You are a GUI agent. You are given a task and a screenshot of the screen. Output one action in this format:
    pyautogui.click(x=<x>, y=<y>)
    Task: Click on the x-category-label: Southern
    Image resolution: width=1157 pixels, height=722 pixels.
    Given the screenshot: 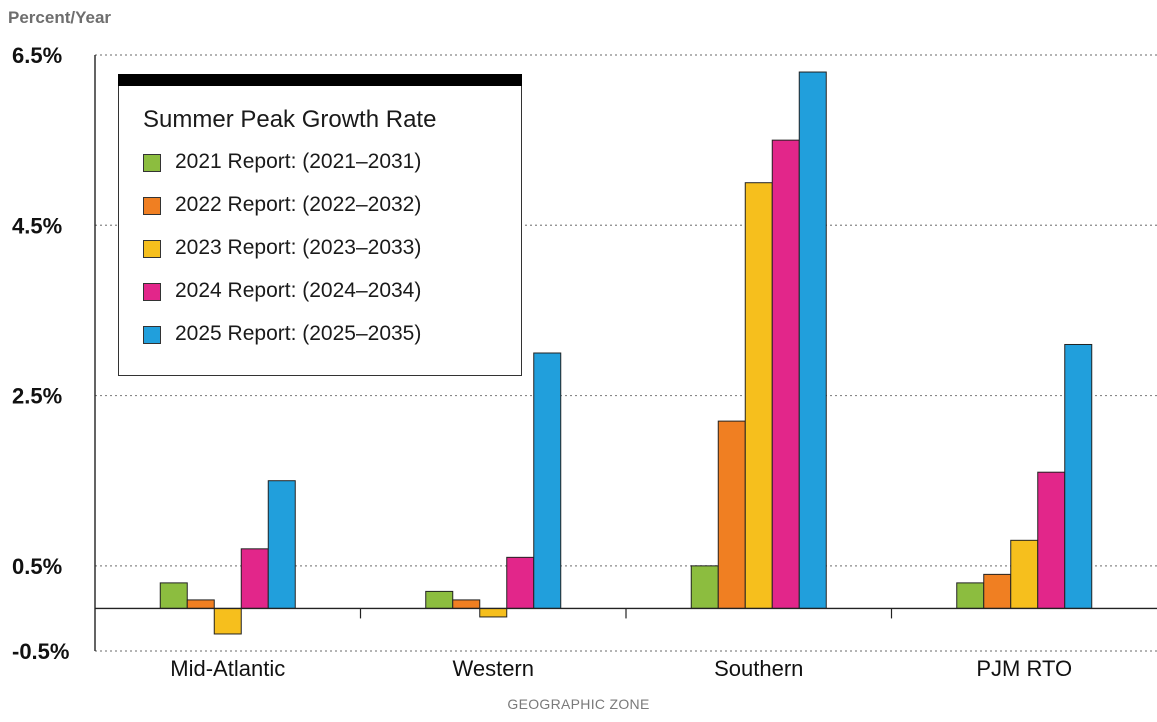 What is the action you would take?
    pyautogui.click(x=758, y=668)
    